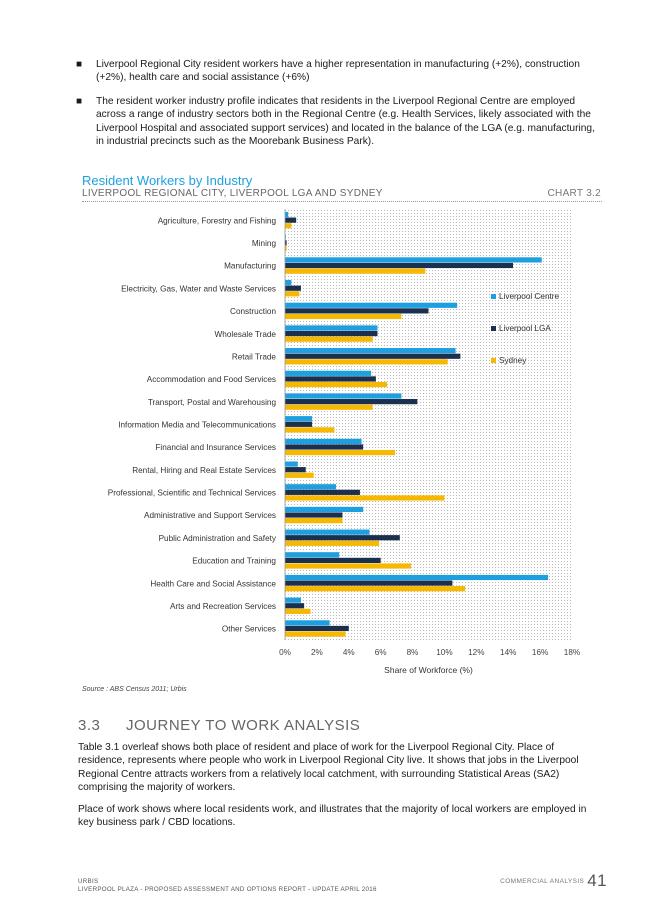 This screenshot has width=653, height=923. What do you see at coordinates (88, 881) in the screenshot?
I see `footer-company: URBIS` at bounding box center [88, 881].